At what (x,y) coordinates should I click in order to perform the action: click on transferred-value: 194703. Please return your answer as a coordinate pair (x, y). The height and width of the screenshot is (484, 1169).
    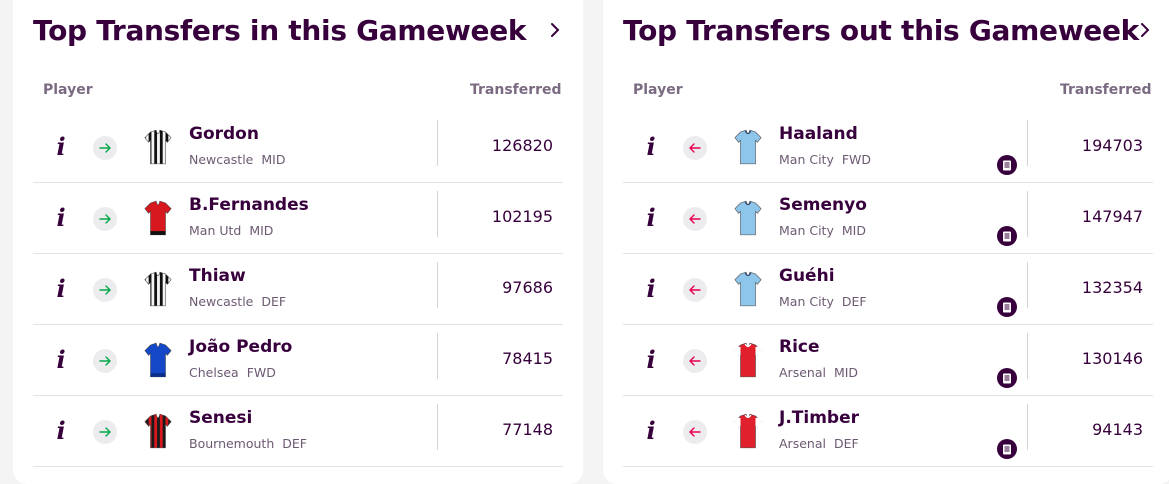
    Looking at the image, I should click on (1112, 145).